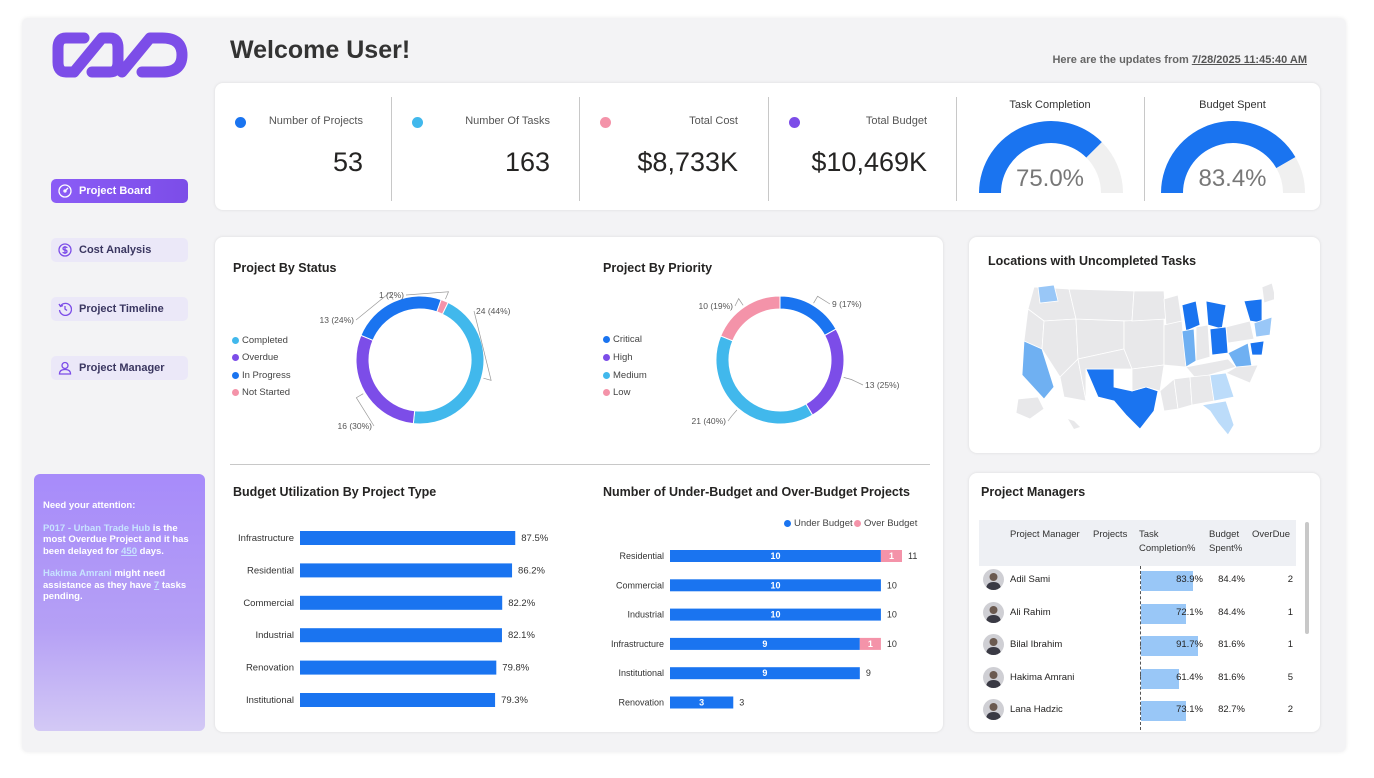 This screenshot has height=778, width=1374. Describe the element at coordinates (1030, 579) in the screenshot. I see `manager-name-cell: Adil Sami` at that location.